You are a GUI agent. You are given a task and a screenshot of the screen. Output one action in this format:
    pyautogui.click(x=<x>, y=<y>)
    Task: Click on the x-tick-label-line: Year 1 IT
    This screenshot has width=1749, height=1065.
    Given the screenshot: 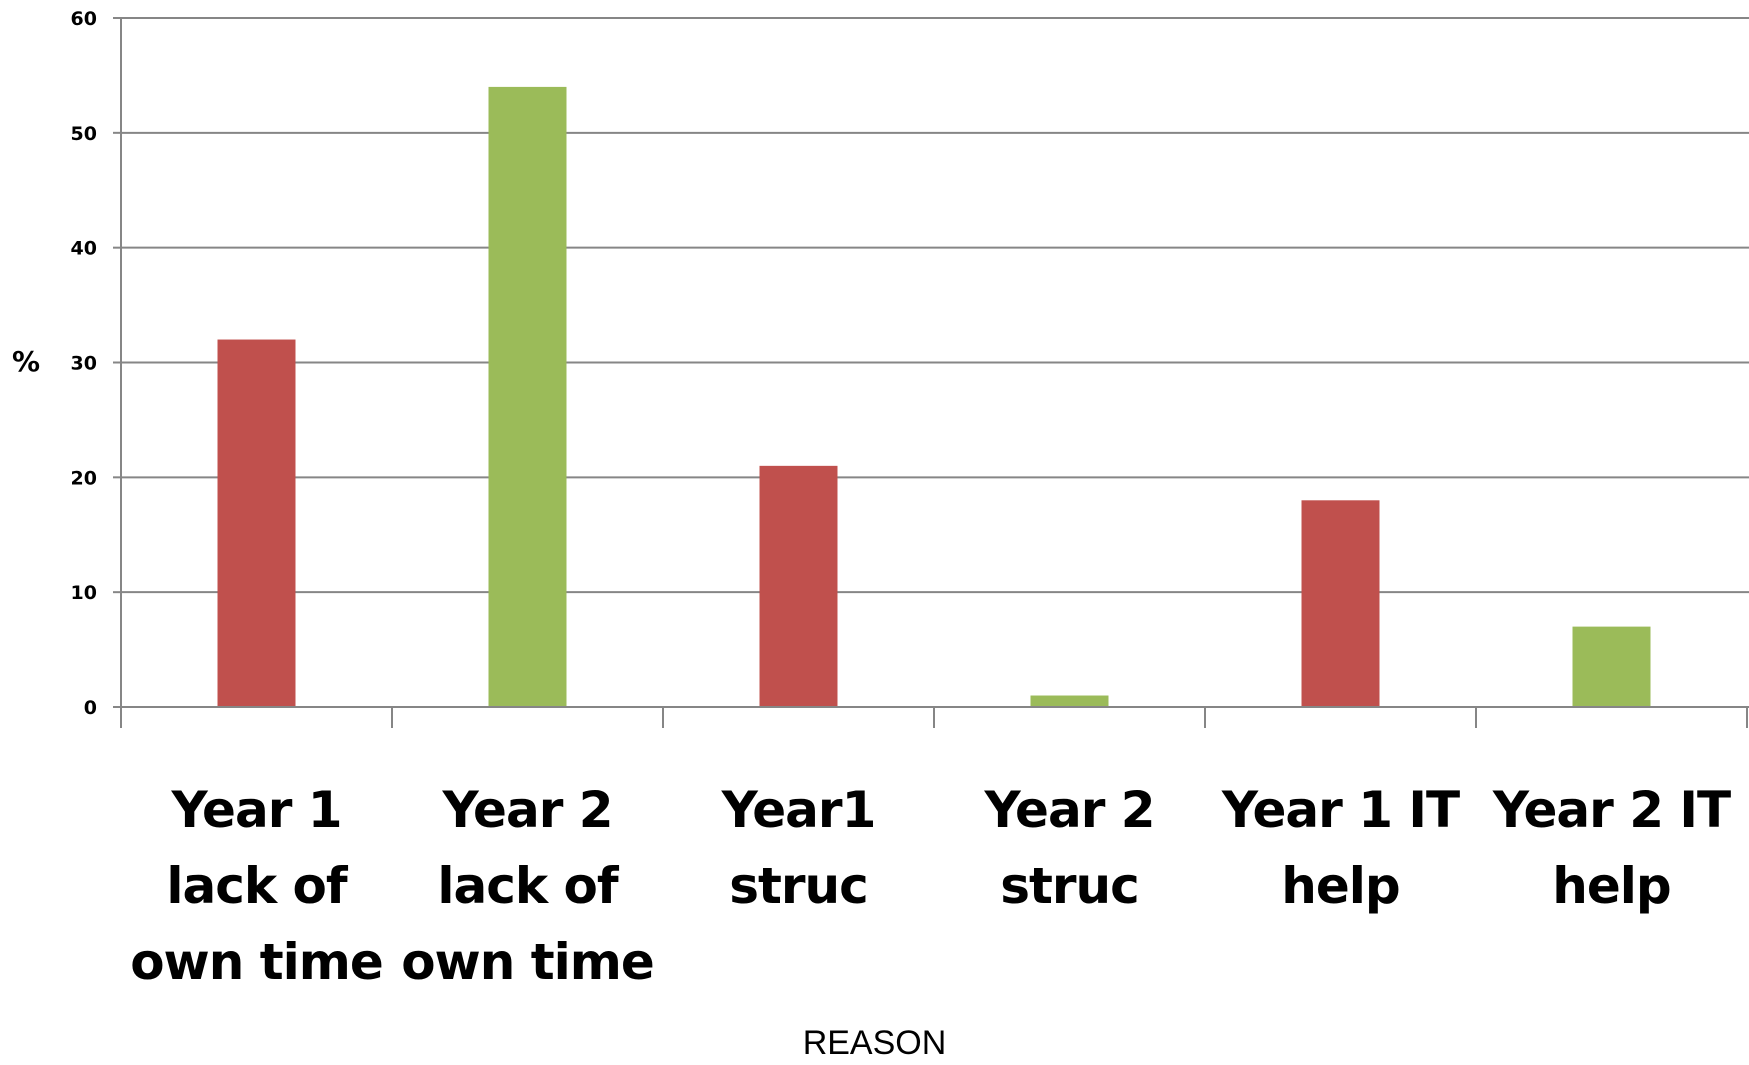 What is the action you would take?
    pyautogui.click(x=1340, y=810)
    